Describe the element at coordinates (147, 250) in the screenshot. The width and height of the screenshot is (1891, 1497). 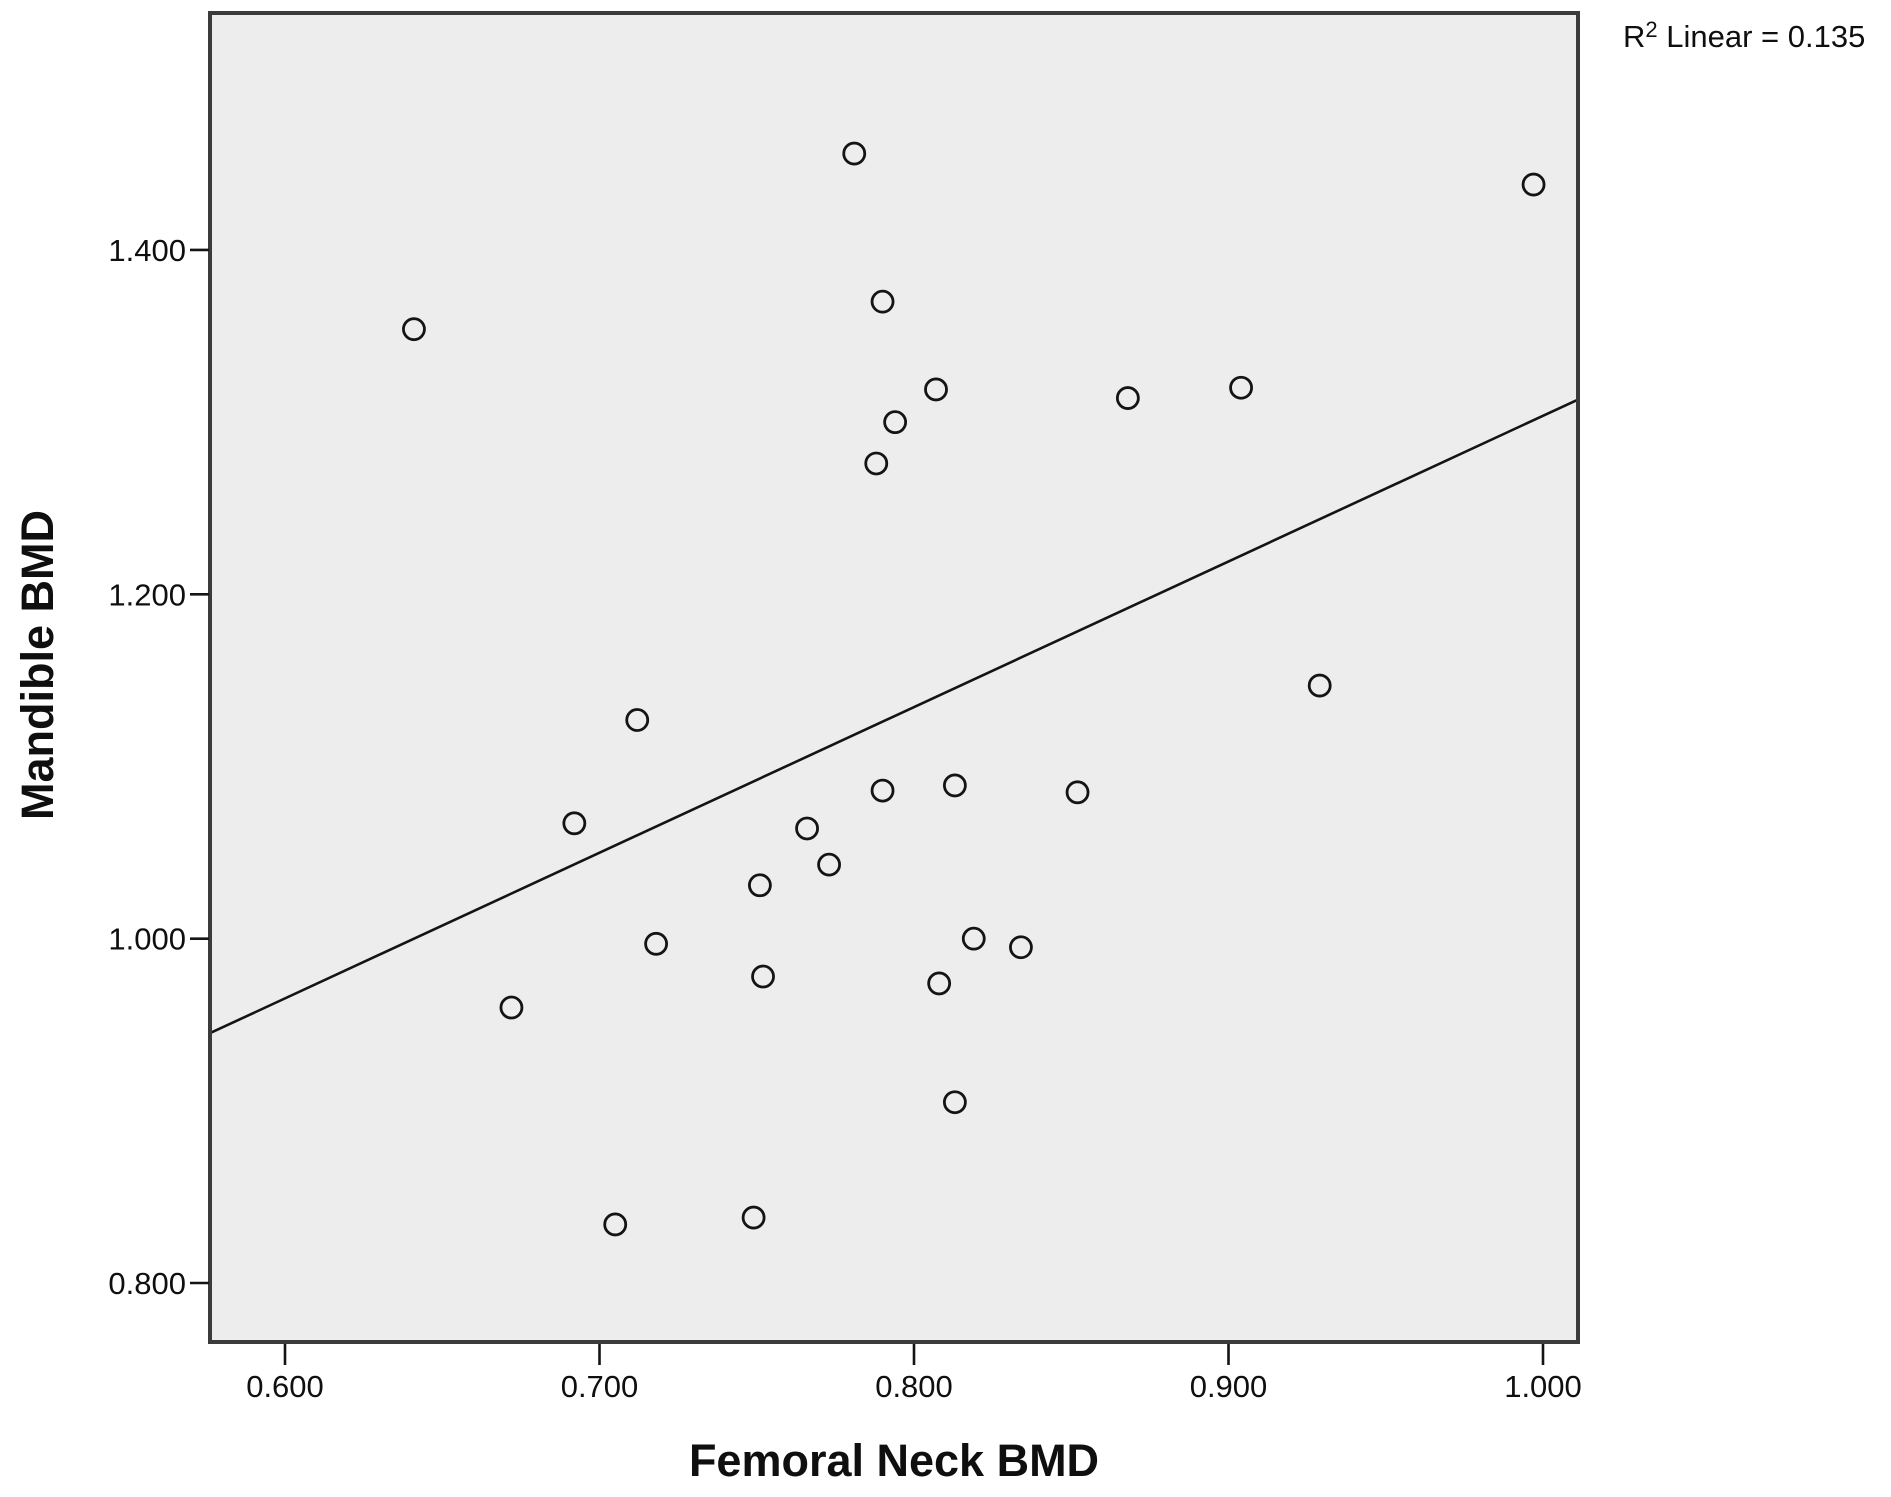
I see `y-tick-label: 1.400` at that location.